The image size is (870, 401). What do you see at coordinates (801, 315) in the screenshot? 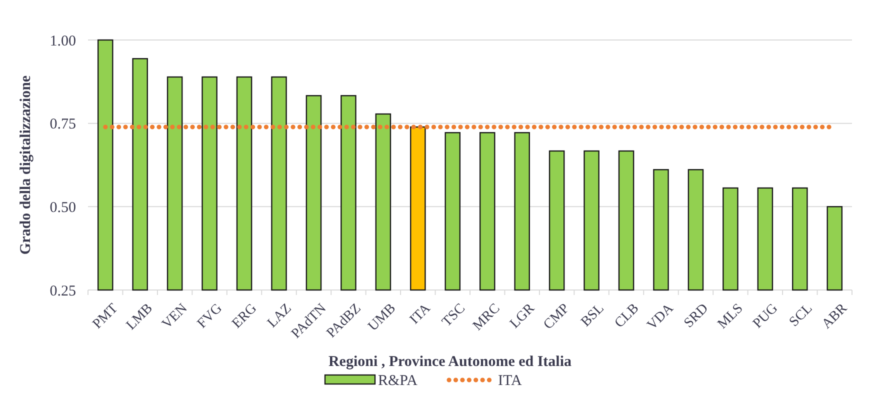
I see `x-tick-label: SCL` at bounding box center [801, 315].